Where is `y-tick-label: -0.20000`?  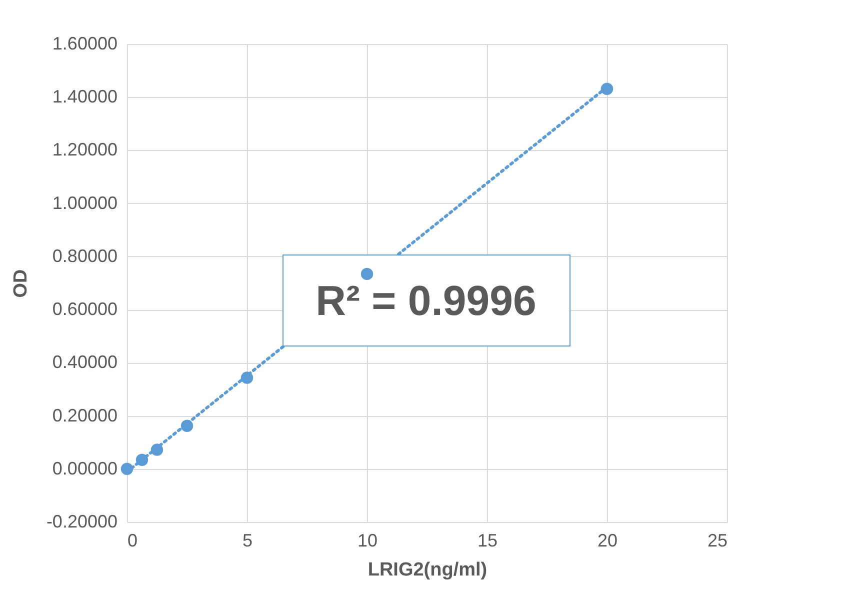
y-tick-label: -0.20000 is located at coordinates (82, 522).